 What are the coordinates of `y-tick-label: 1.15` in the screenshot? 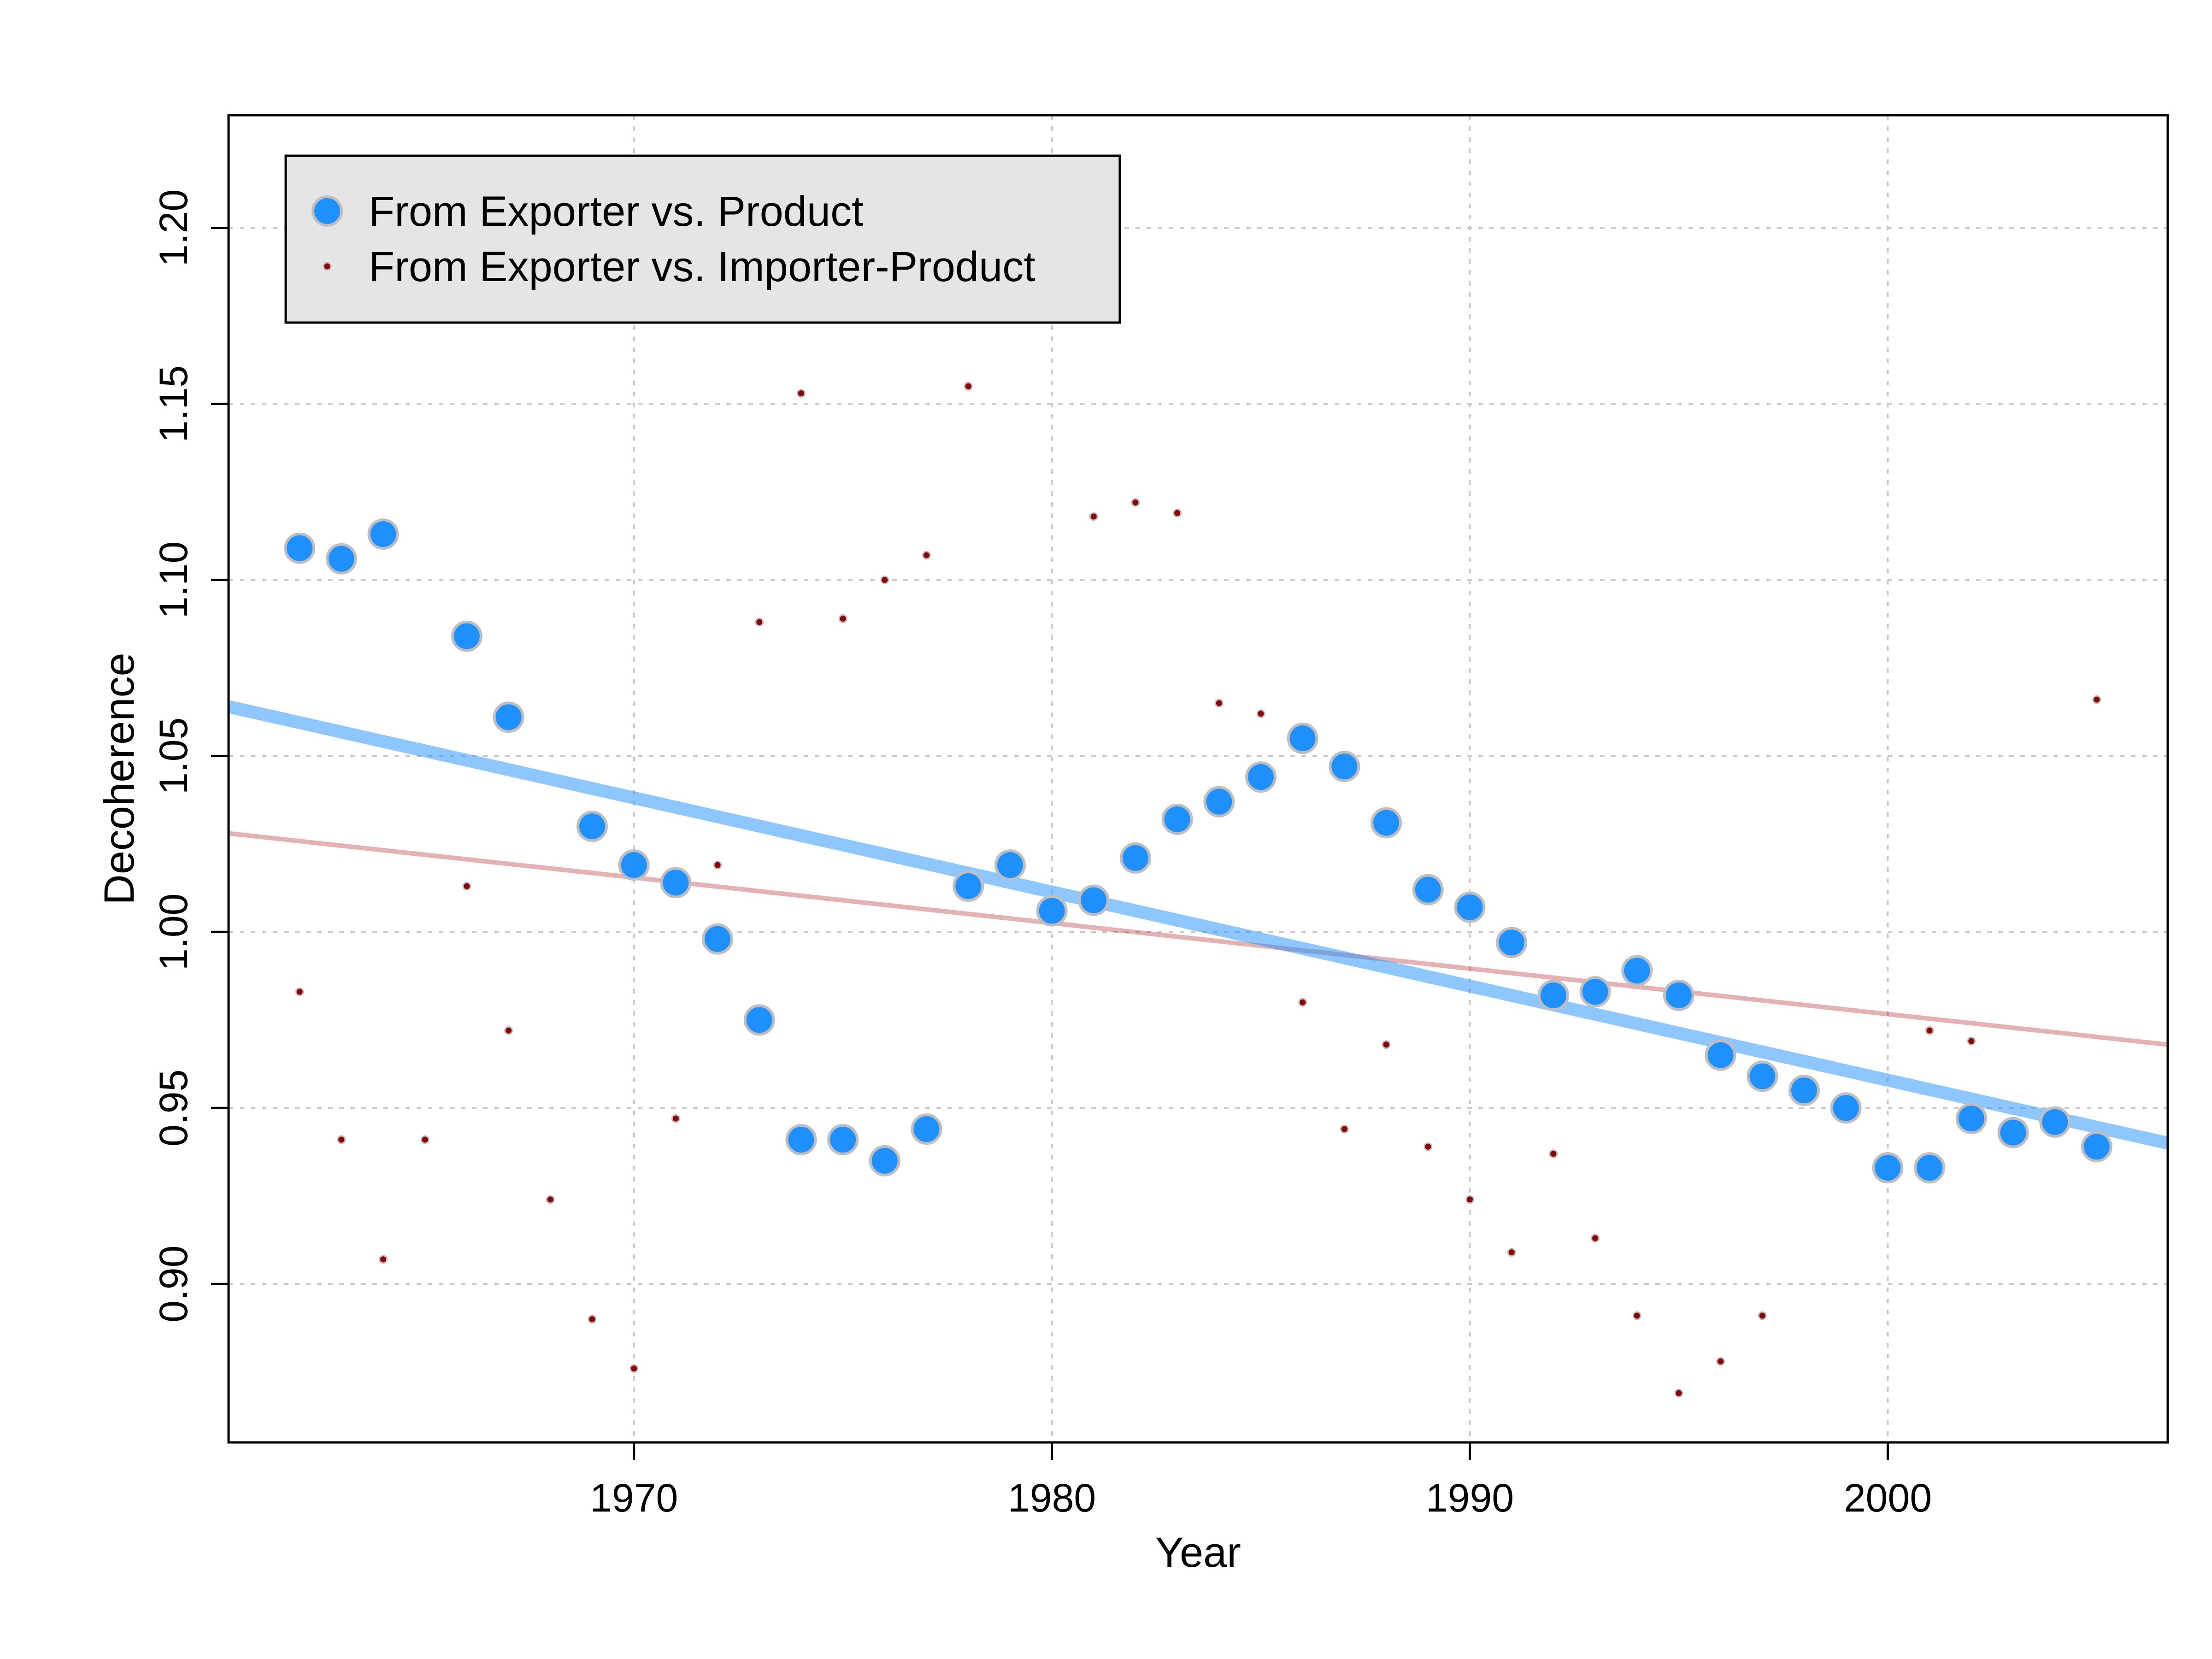 It's located at (174, 403).